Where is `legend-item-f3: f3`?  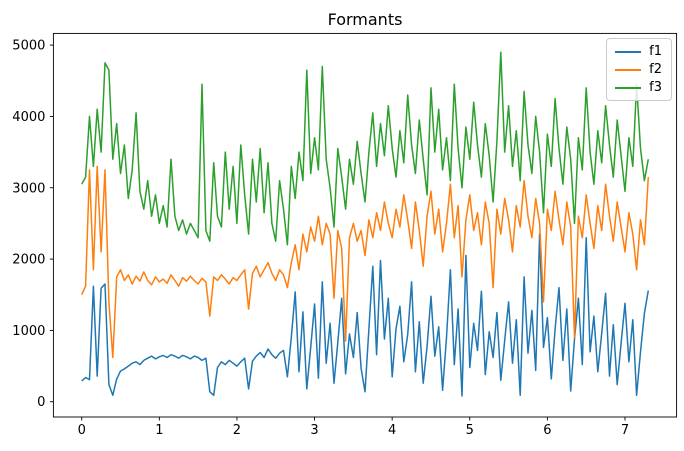
legend-item-f3: f3 is located at coordinates (638, 87).